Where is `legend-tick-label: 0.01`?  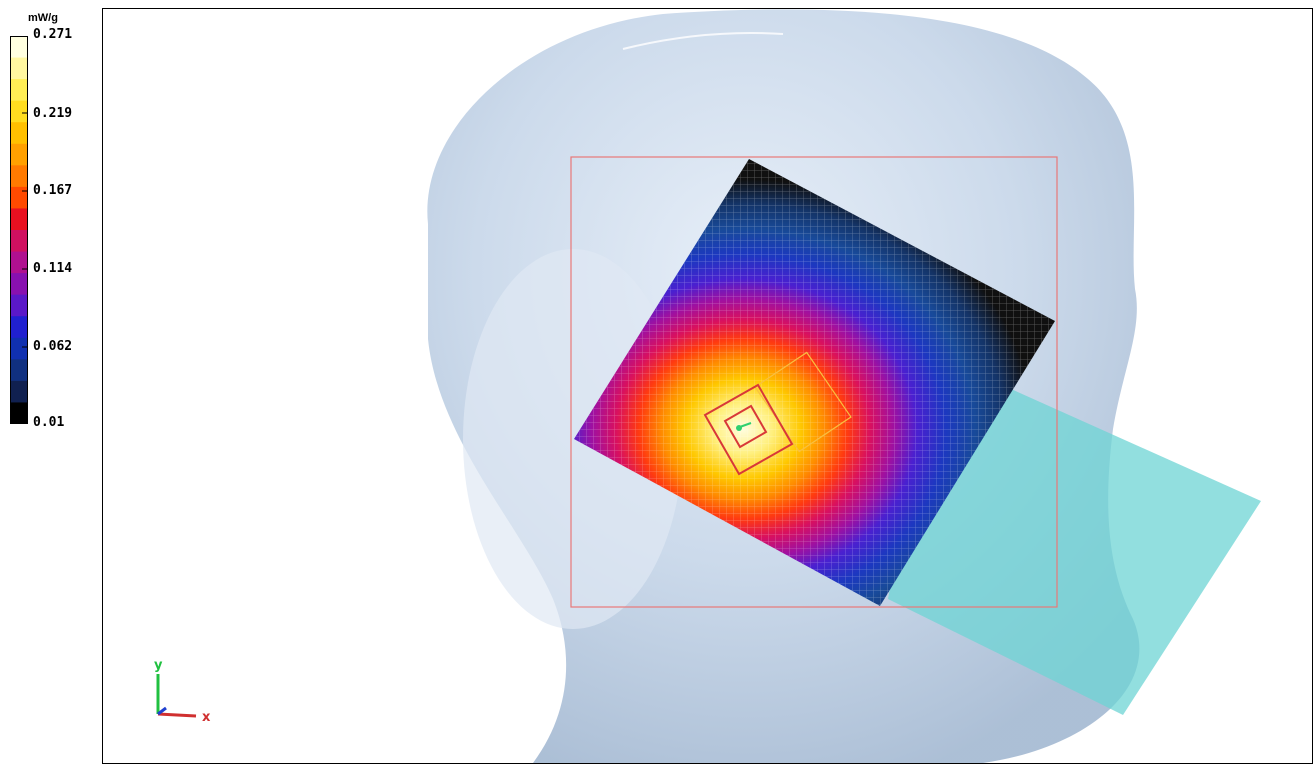
legend-tick-label: 0.01 is located at coordinates (49, 422).